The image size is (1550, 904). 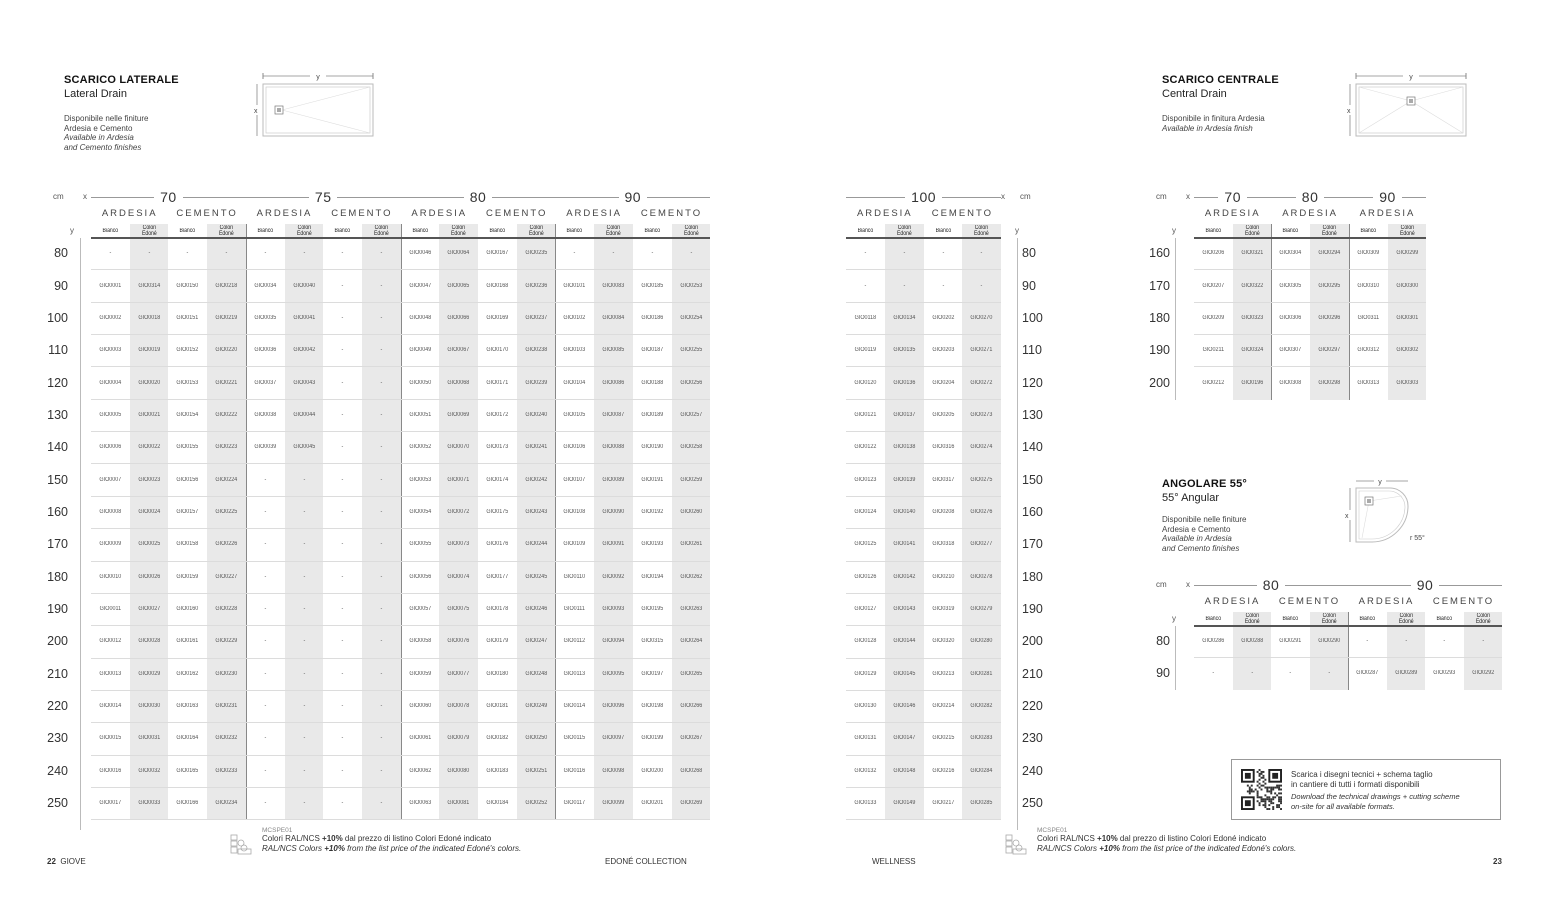 I want to click on product-code: GIO0030, so click(x=149, y=706).